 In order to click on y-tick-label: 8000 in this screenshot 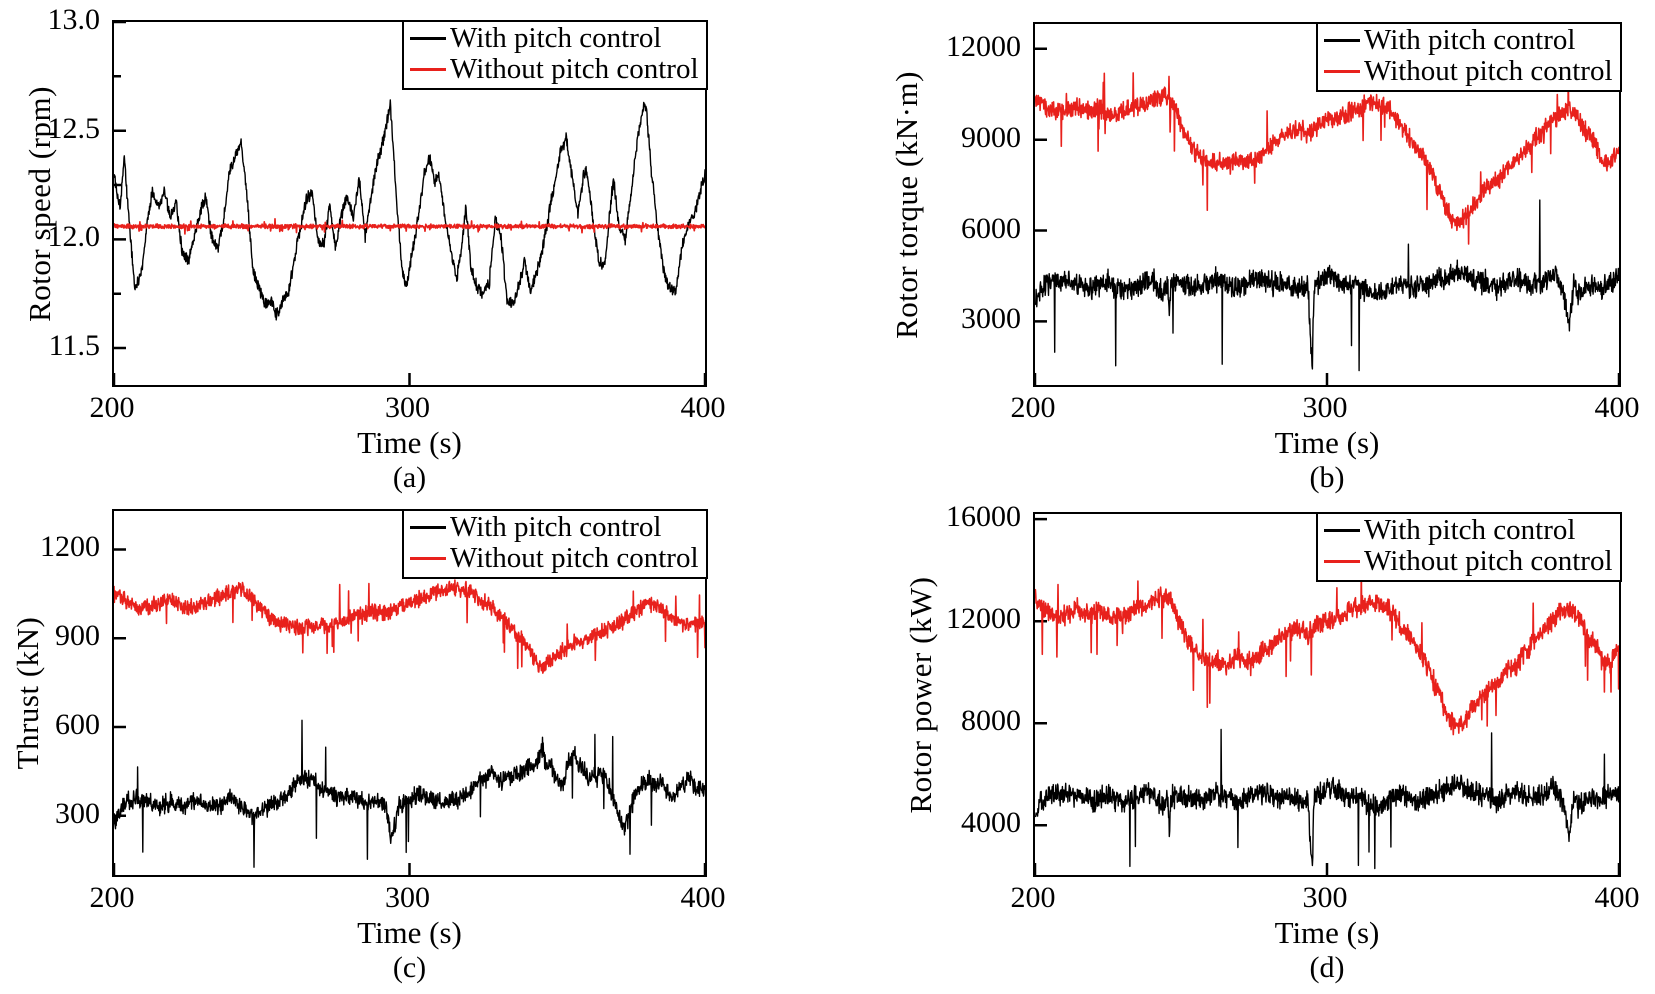, I will do `click(991, 721)`.